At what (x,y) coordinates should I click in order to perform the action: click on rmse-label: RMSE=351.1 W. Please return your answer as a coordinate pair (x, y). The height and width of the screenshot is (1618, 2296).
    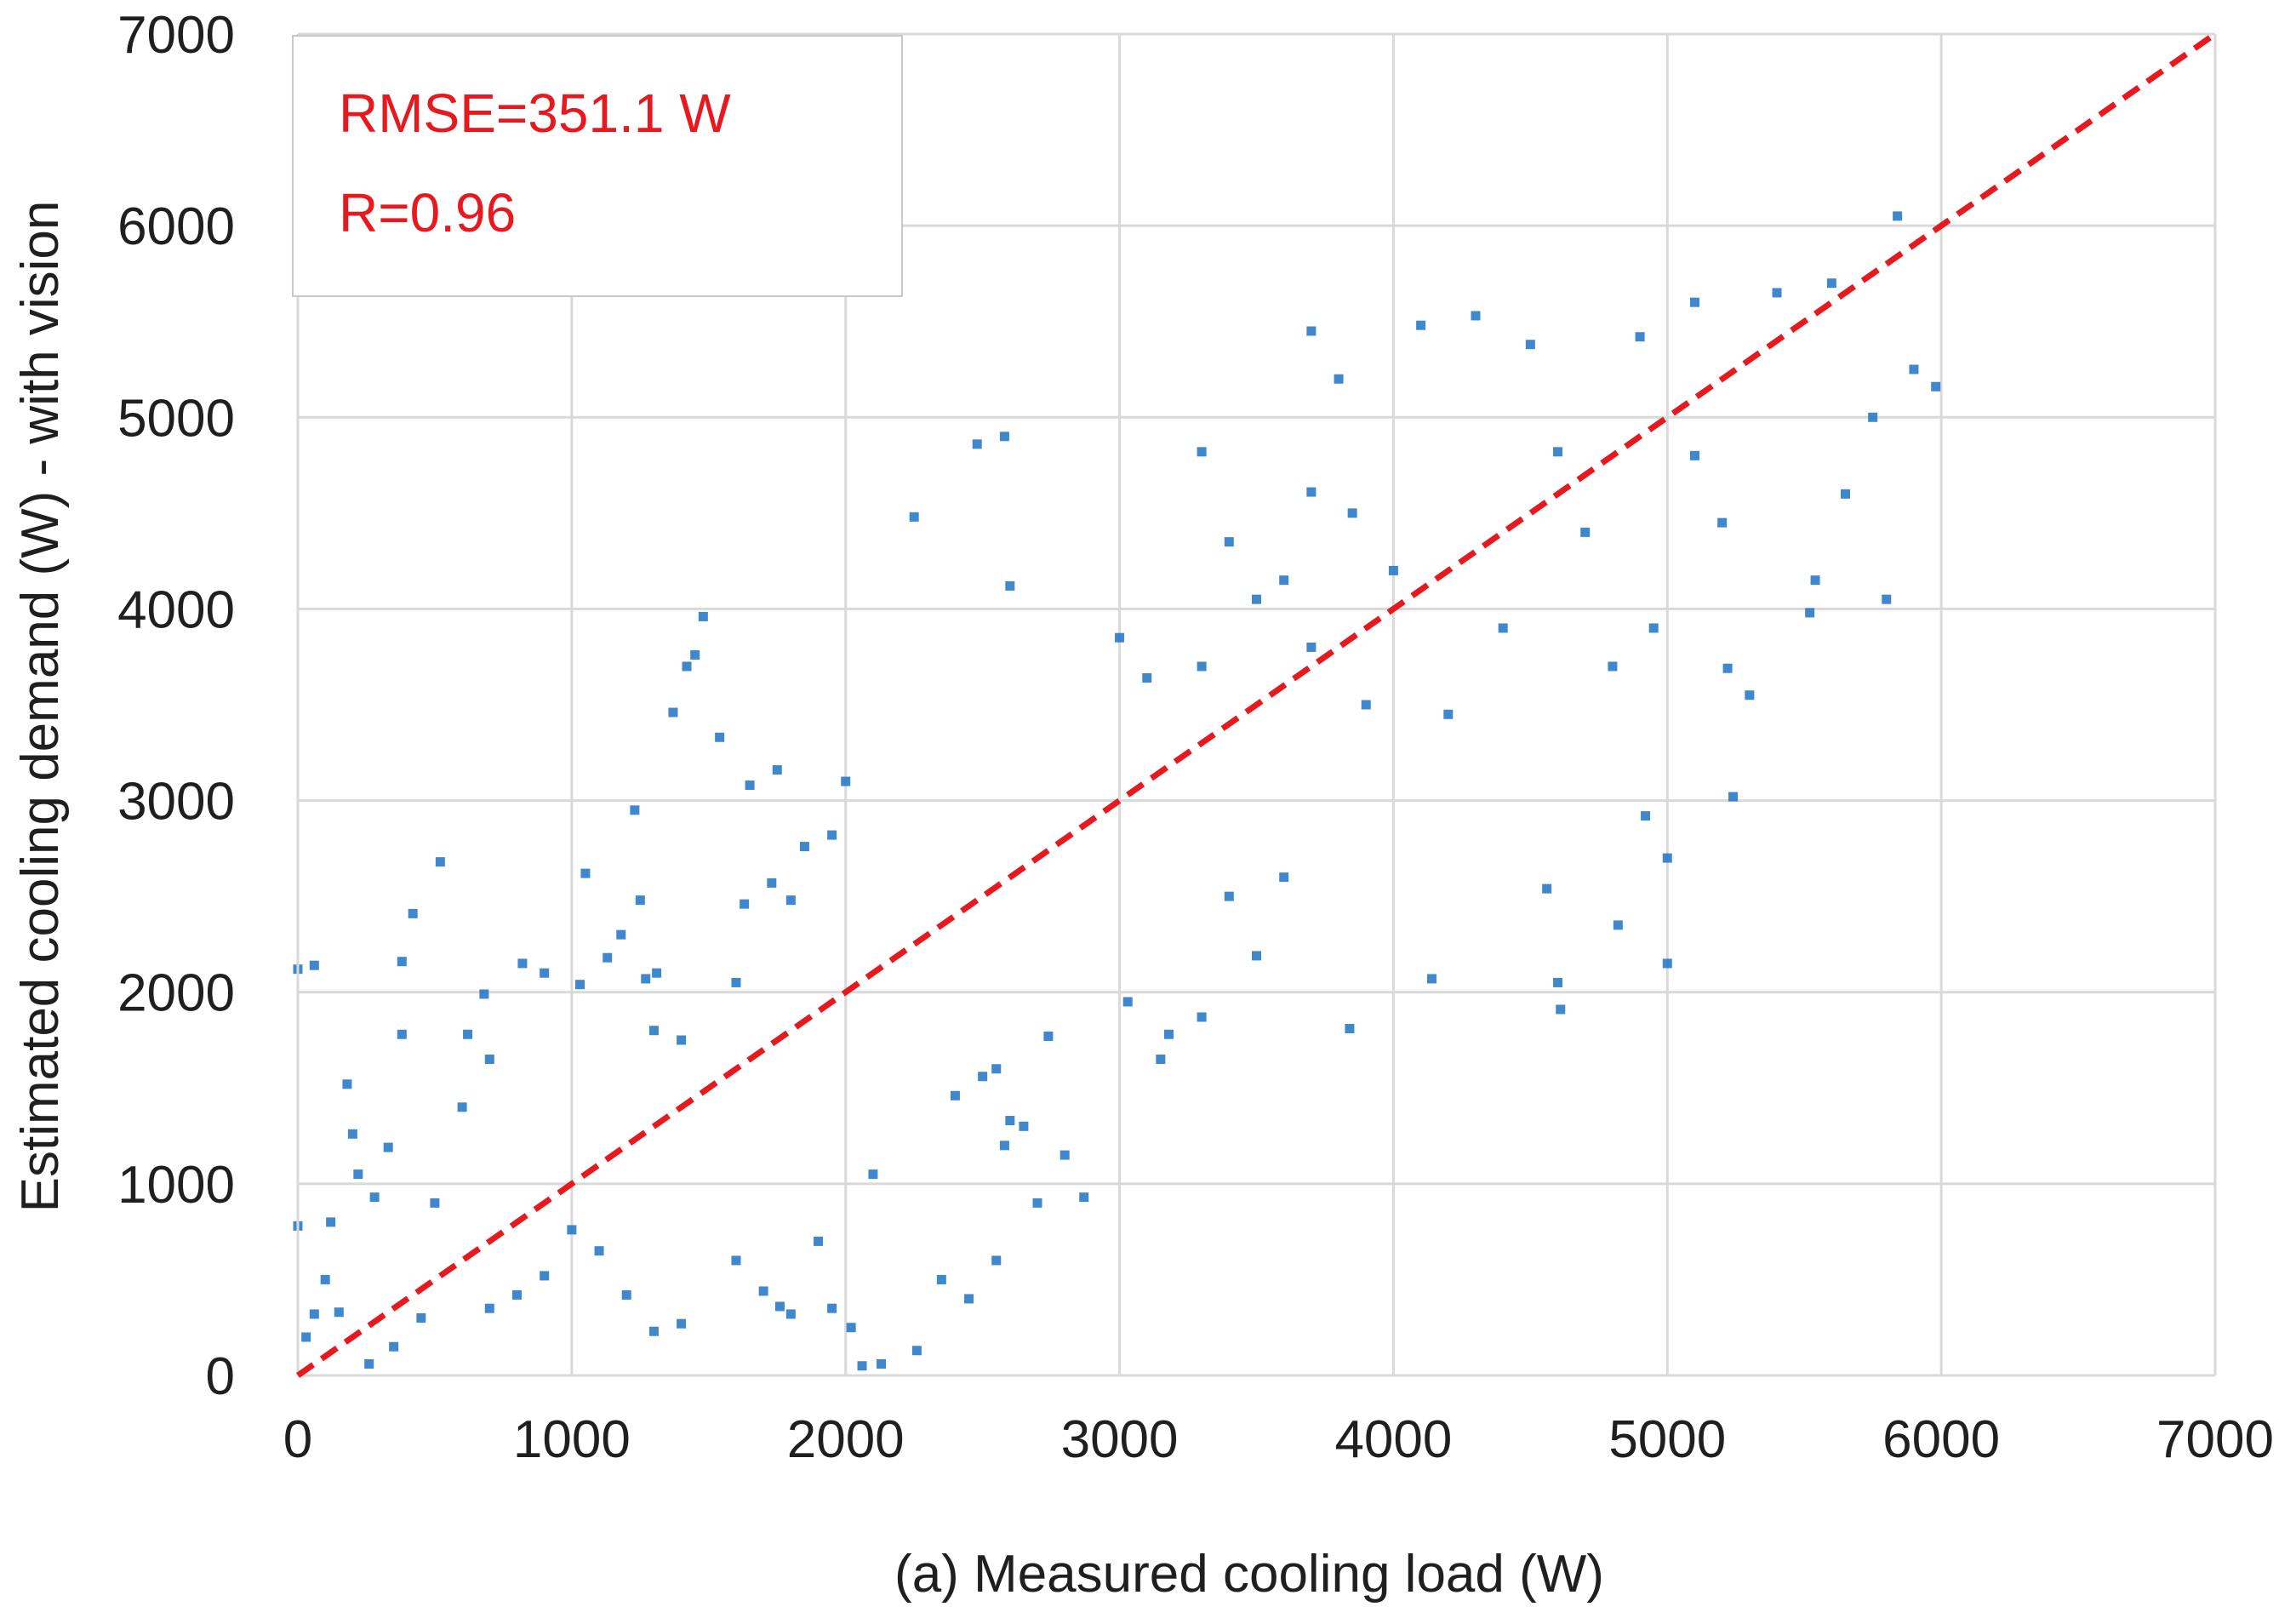
    Looking at the image, I should click on (535, 114).